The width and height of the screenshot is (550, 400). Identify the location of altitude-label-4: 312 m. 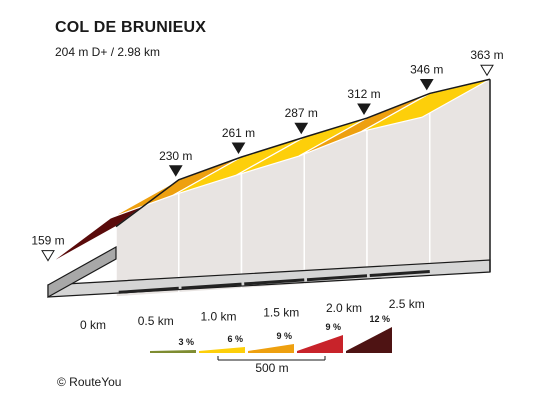
(363, 94).